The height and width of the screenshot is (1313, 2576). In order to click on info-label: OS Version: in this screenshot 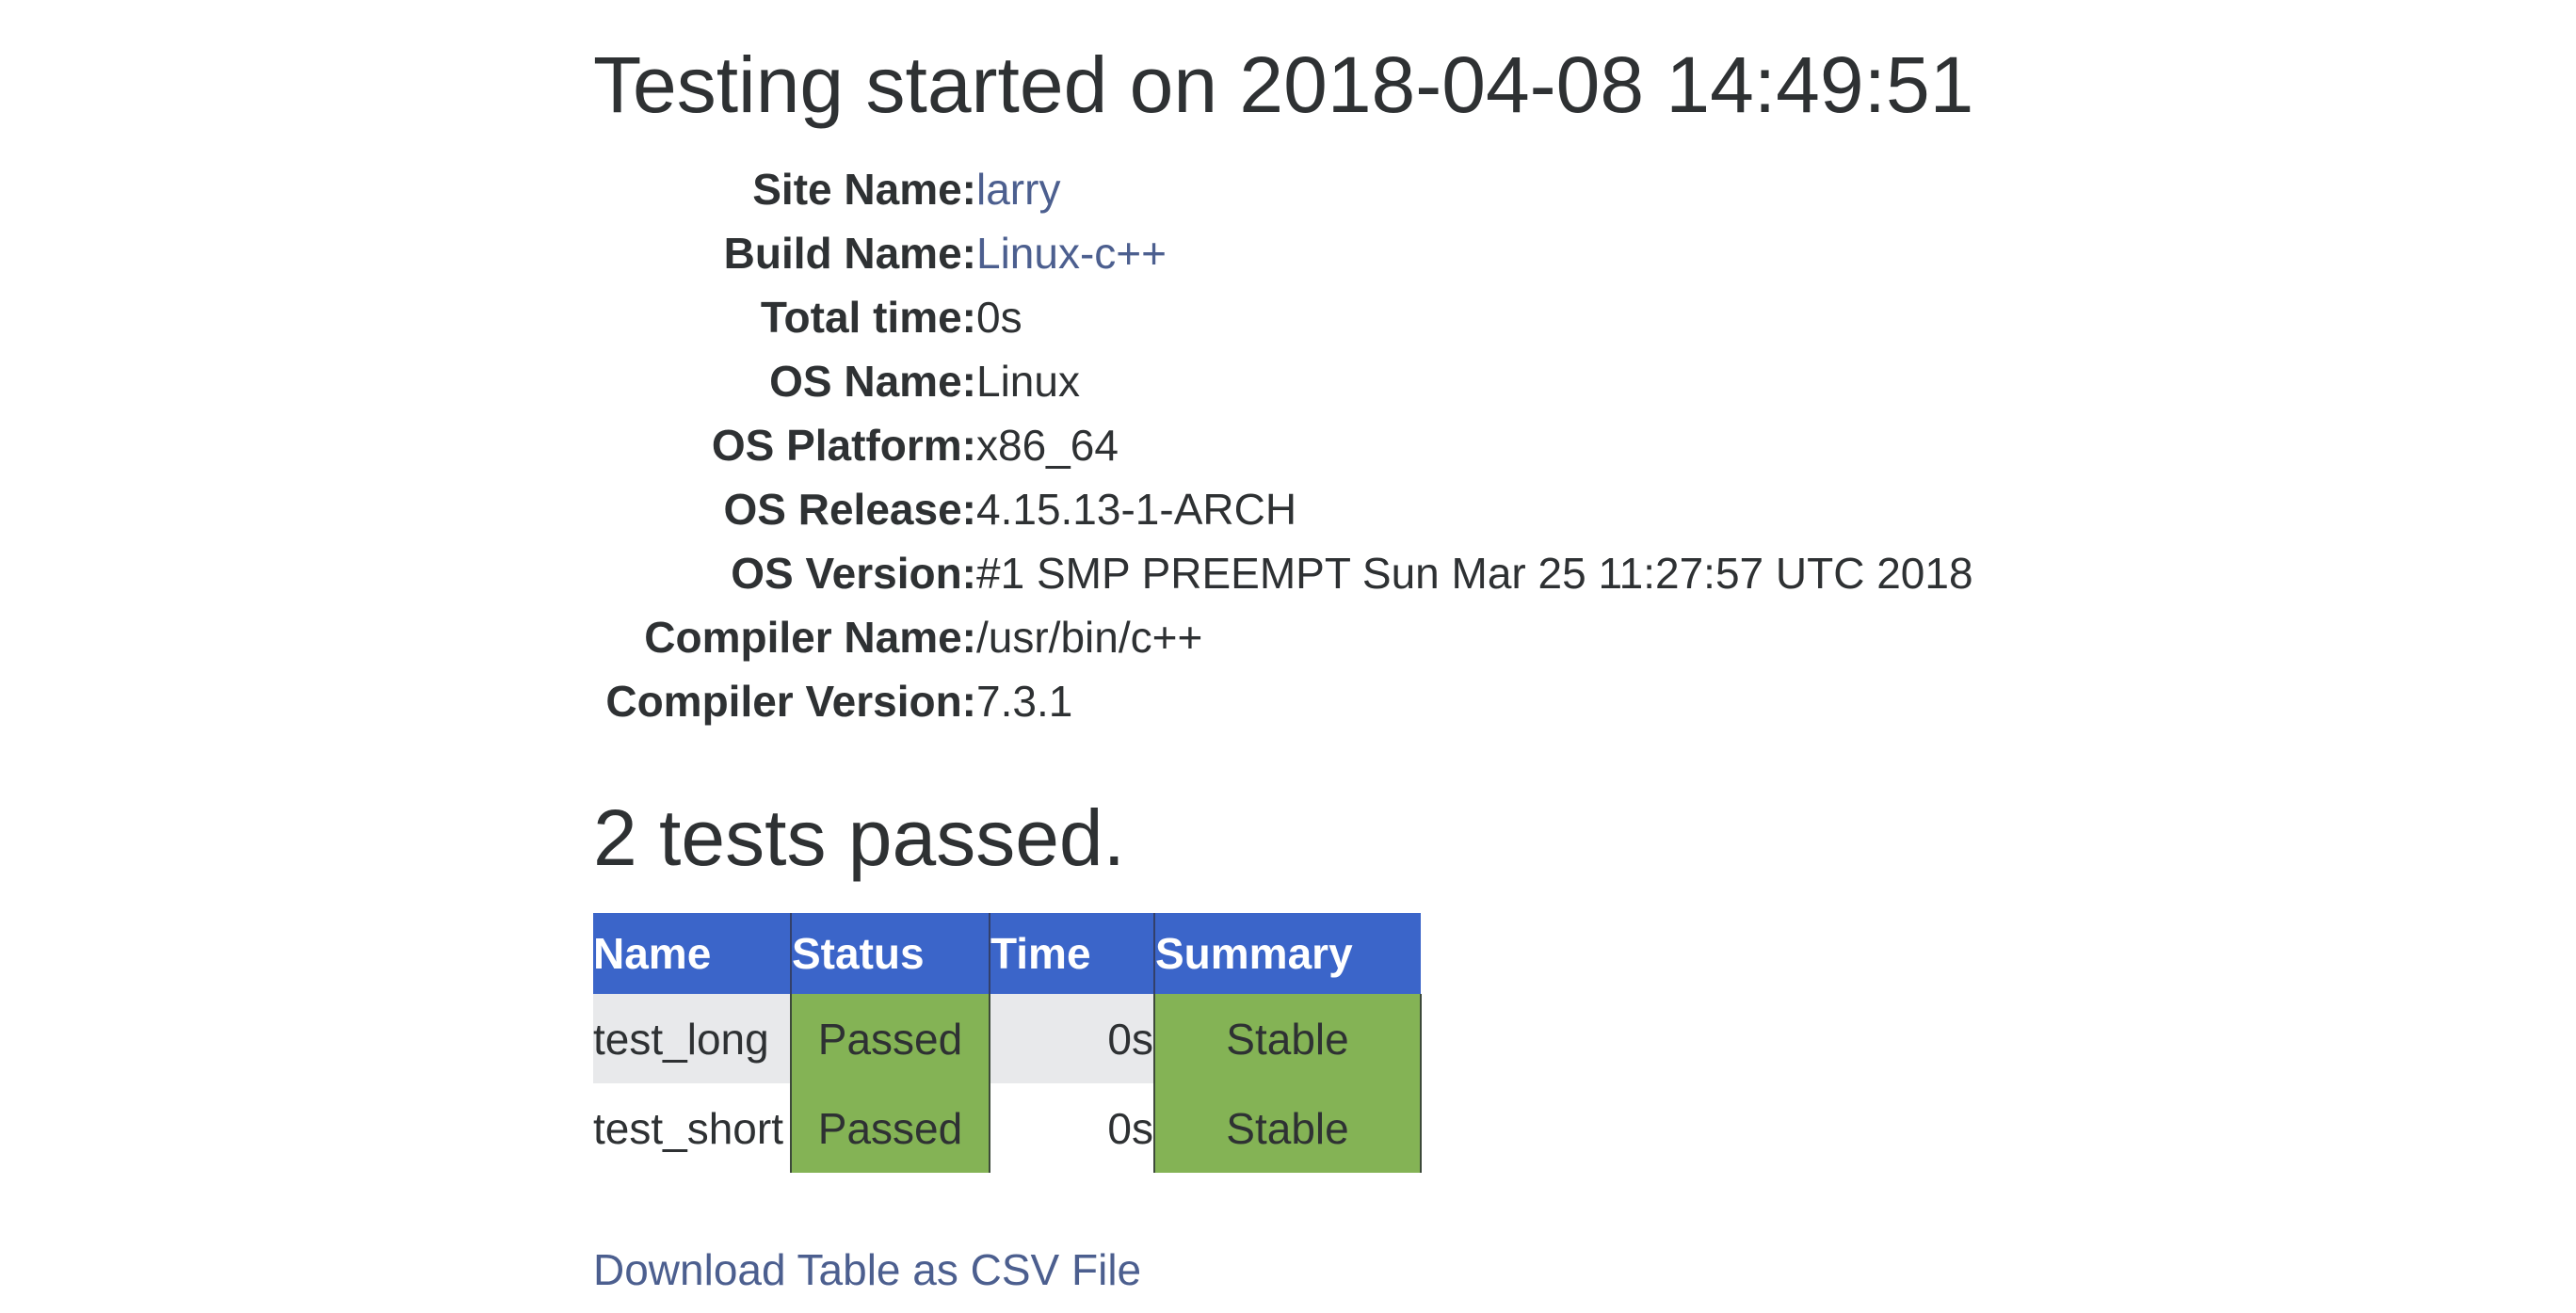, I will do `click(853, 573)`.